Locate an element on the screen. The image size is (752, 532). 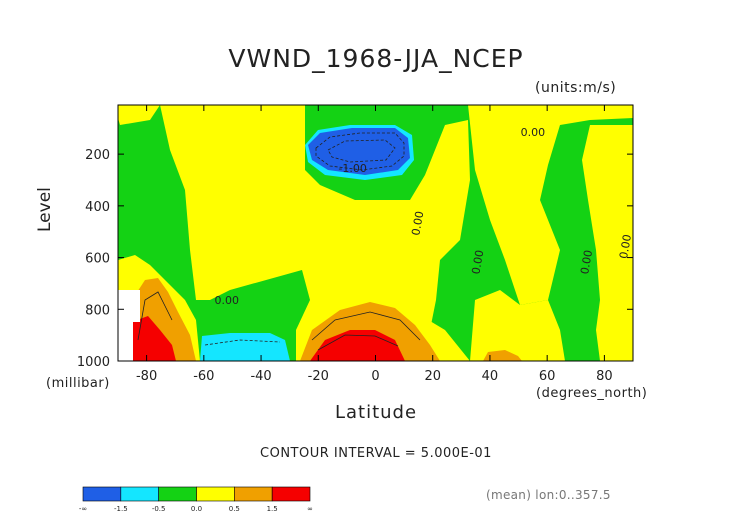
x-tick-label: -40 is located at coordinates (260, 376).